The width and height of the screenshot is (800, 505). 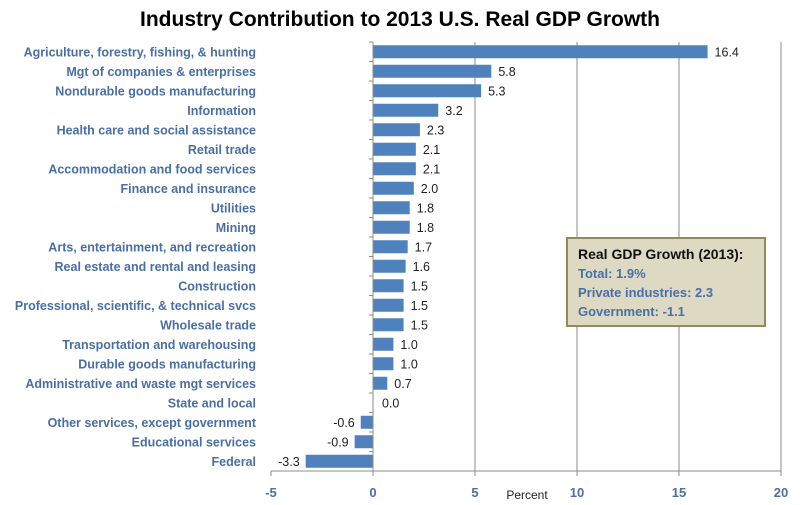 I want to click on x-tick-label: 5, so click(x=474, y=492).